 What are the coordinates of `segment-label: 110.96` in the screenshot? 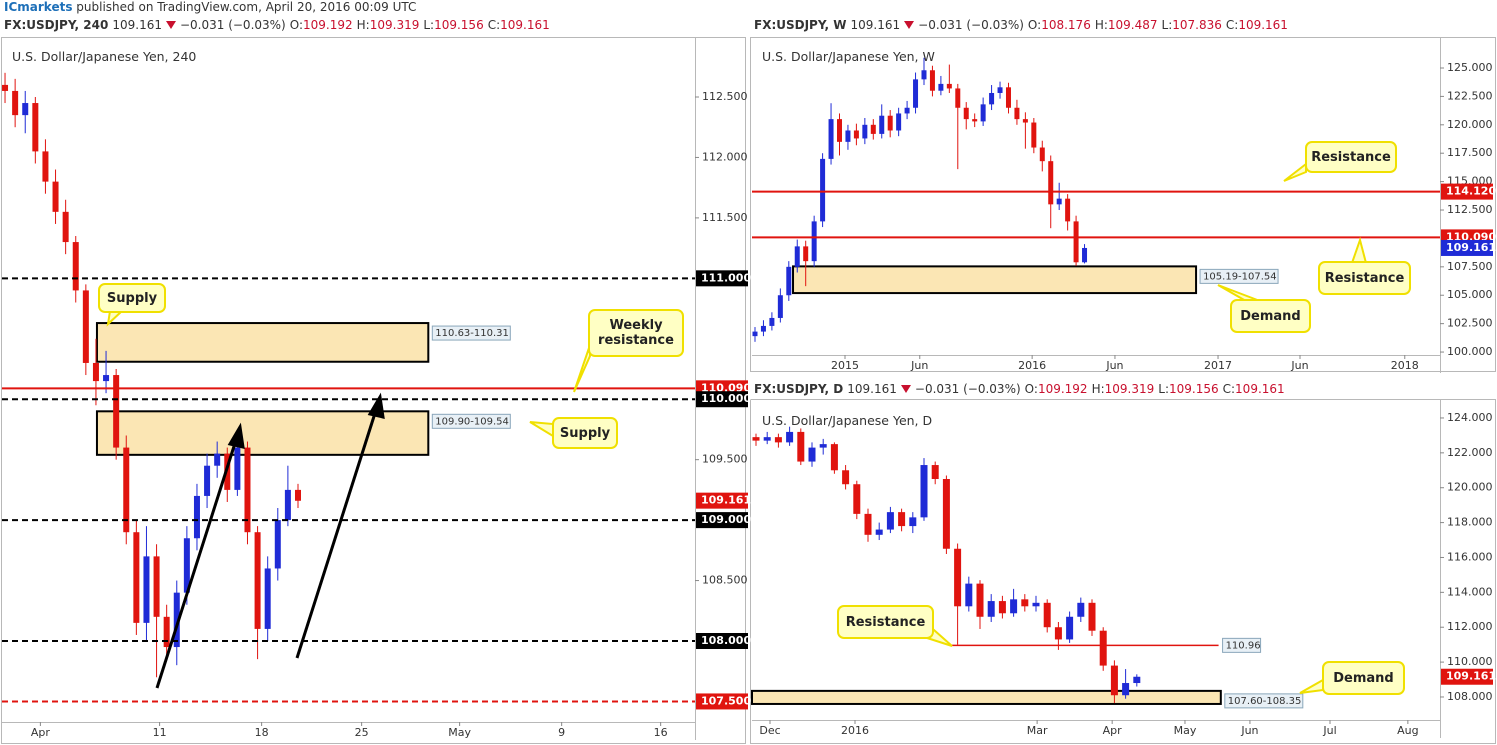 It's located at (1243, 645).